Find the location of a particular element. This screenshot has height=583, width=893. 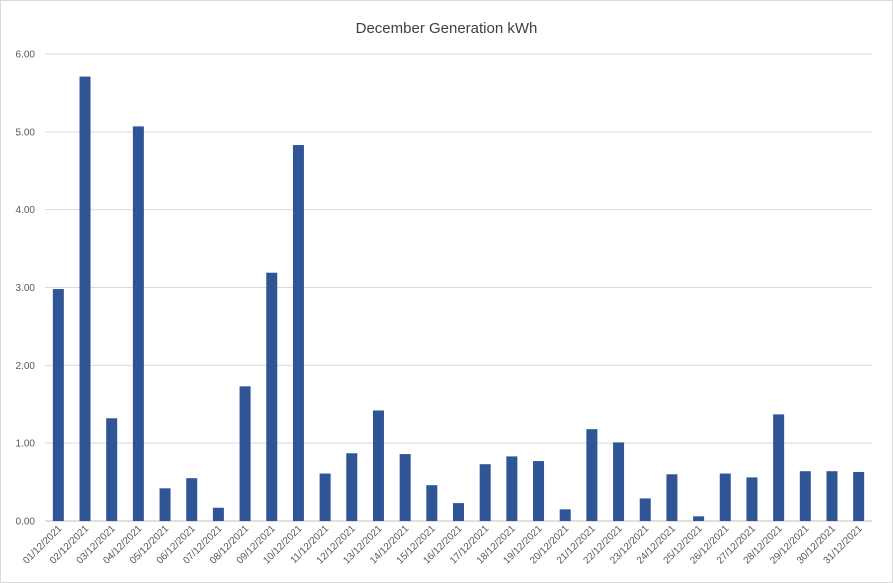

y-tick-label: 2.00 is located at coordinates (26, 366).